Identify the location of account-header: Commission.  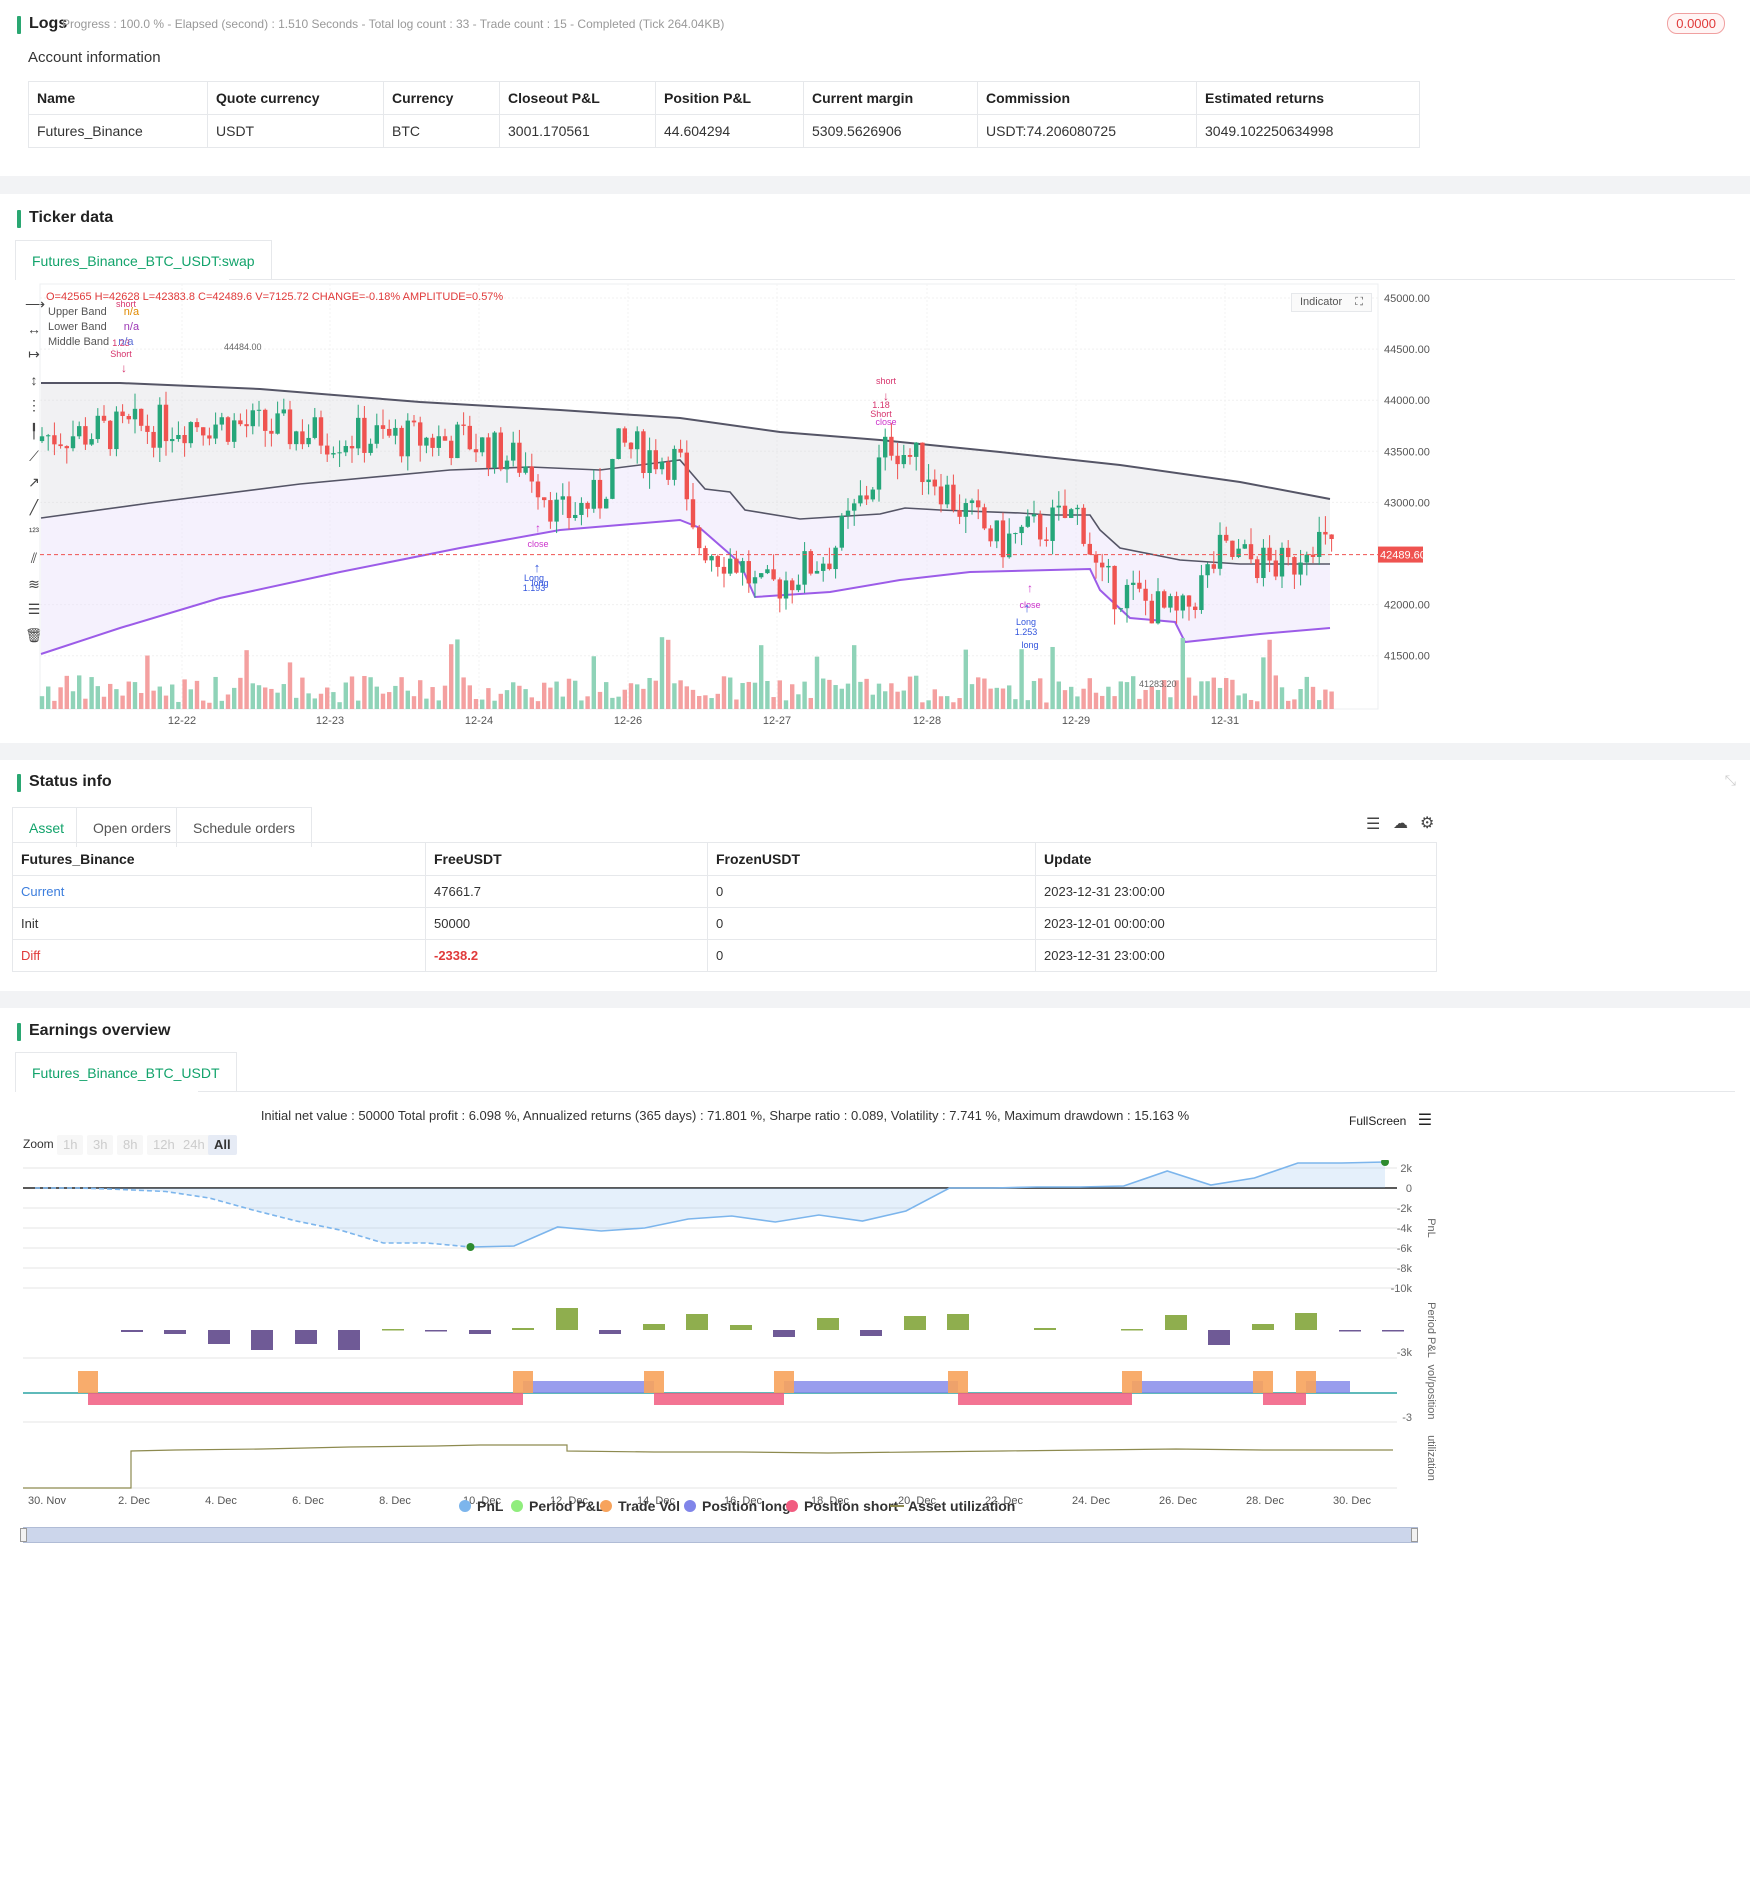
(1087, 98).